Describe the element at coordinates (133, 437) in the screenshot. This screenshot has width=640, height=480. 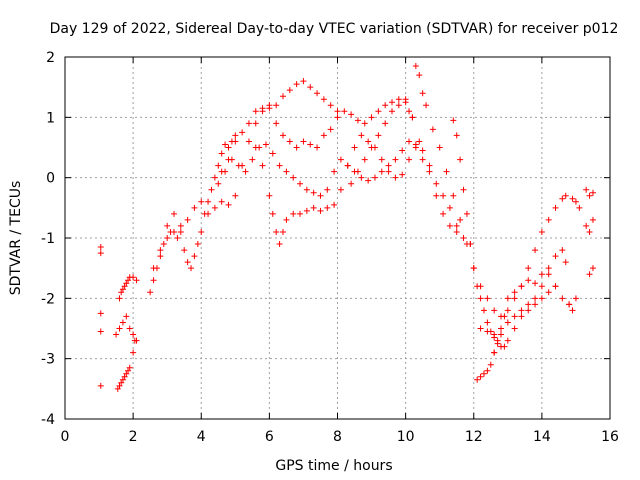
I see `x-tick-label: 2` at that location.